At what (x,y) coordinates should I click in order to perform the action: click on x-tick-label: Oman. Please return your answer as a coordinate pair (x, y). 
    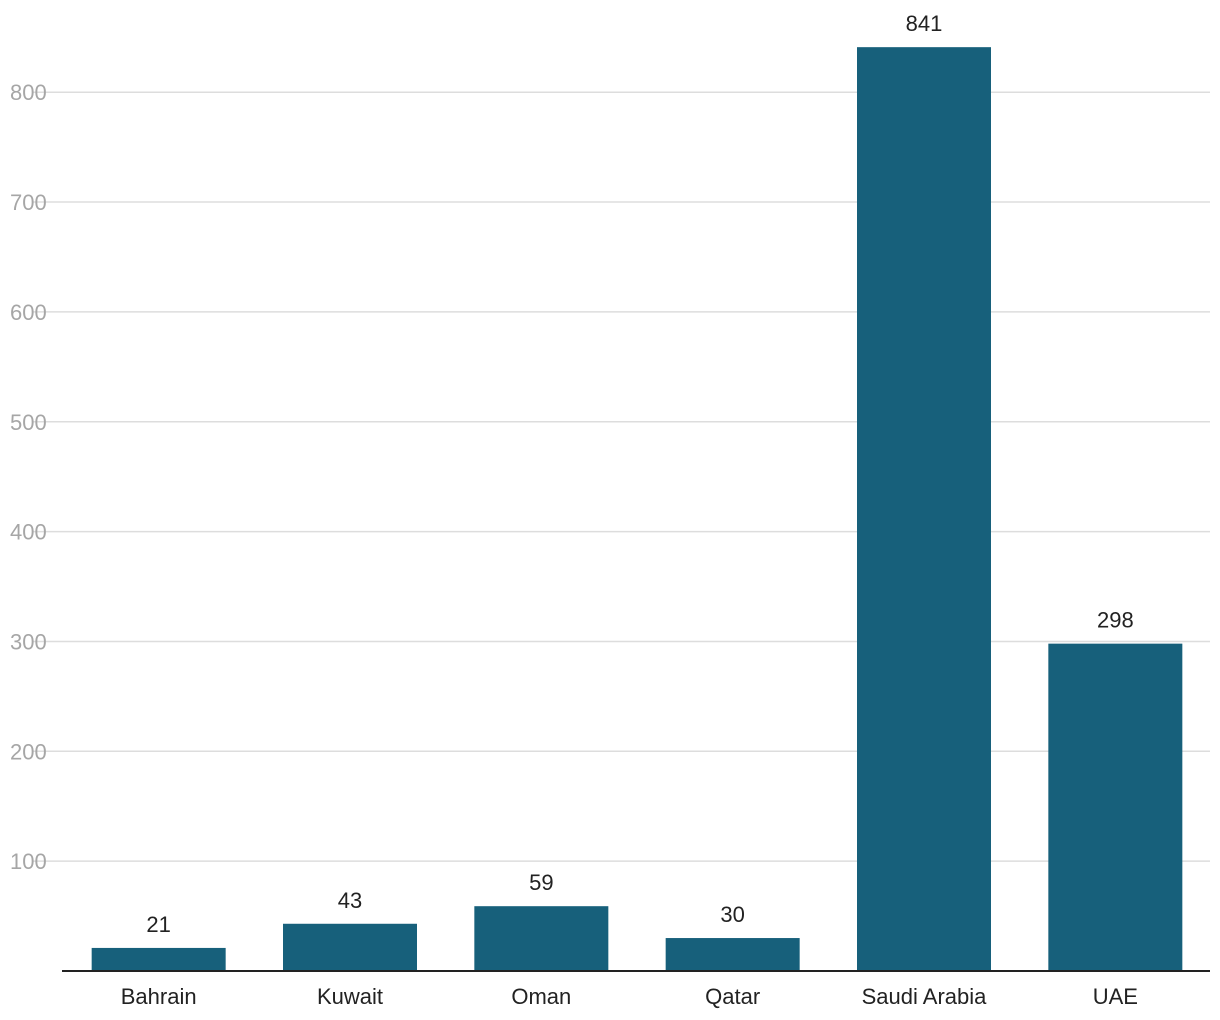
    Looking at the image, I should click on (541, 996).